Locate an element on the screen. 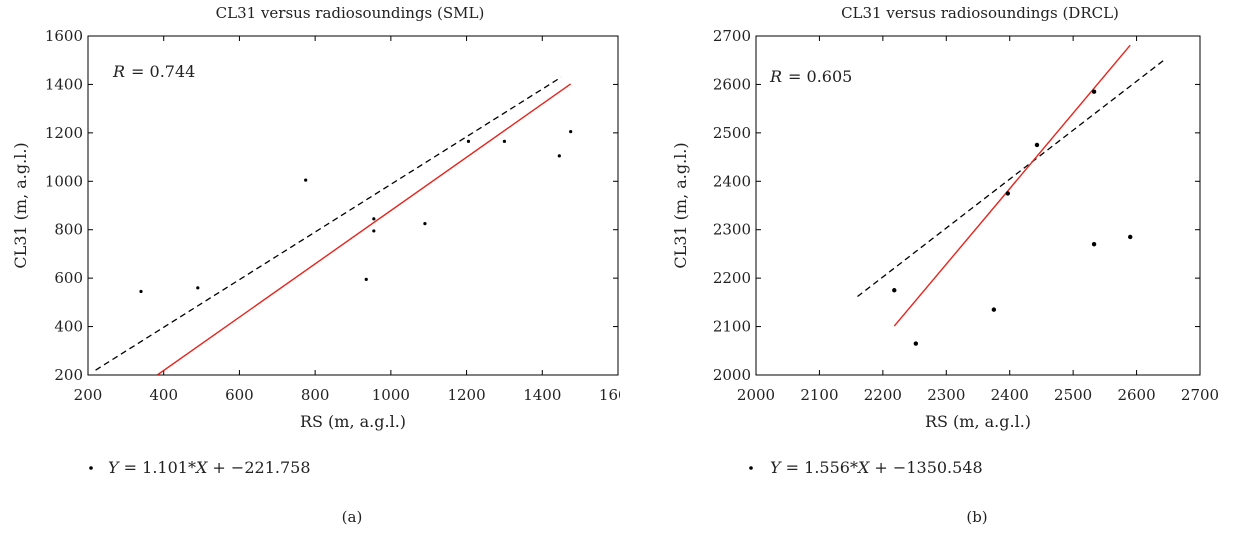  fit-line is located at coordinates (1012, 185).